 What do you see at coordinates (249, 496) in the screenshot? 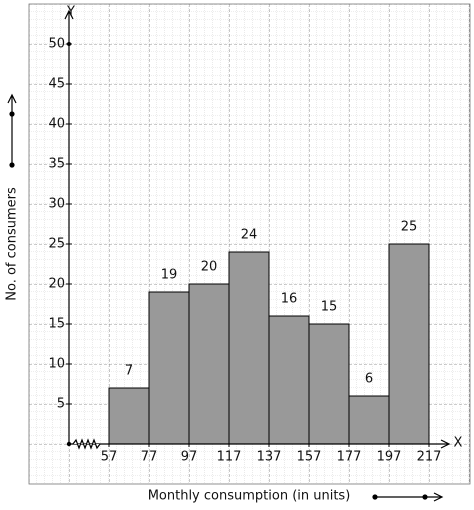
I see `x-axis-label: Monthly consumption (in units)` at bounding box center [249, 496].